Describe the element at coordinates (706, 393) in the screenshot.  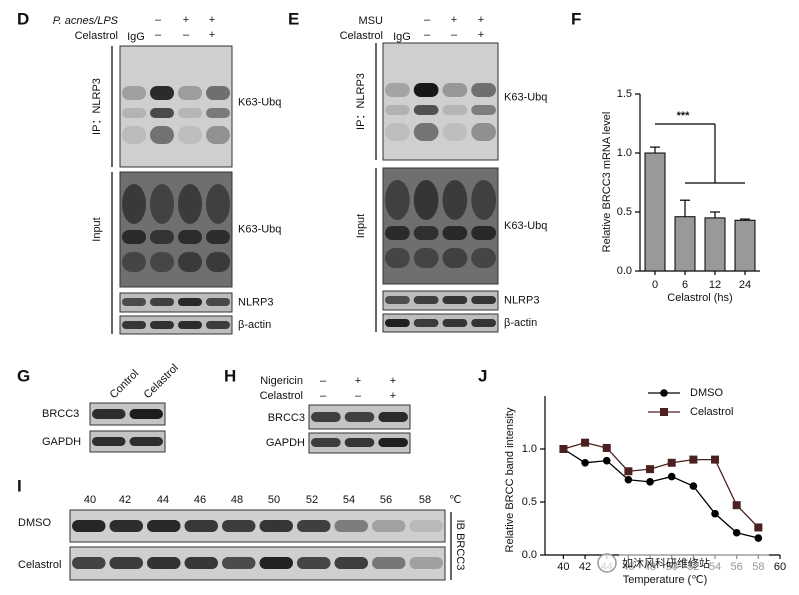
I see `legend-label: DMSO` at that location.